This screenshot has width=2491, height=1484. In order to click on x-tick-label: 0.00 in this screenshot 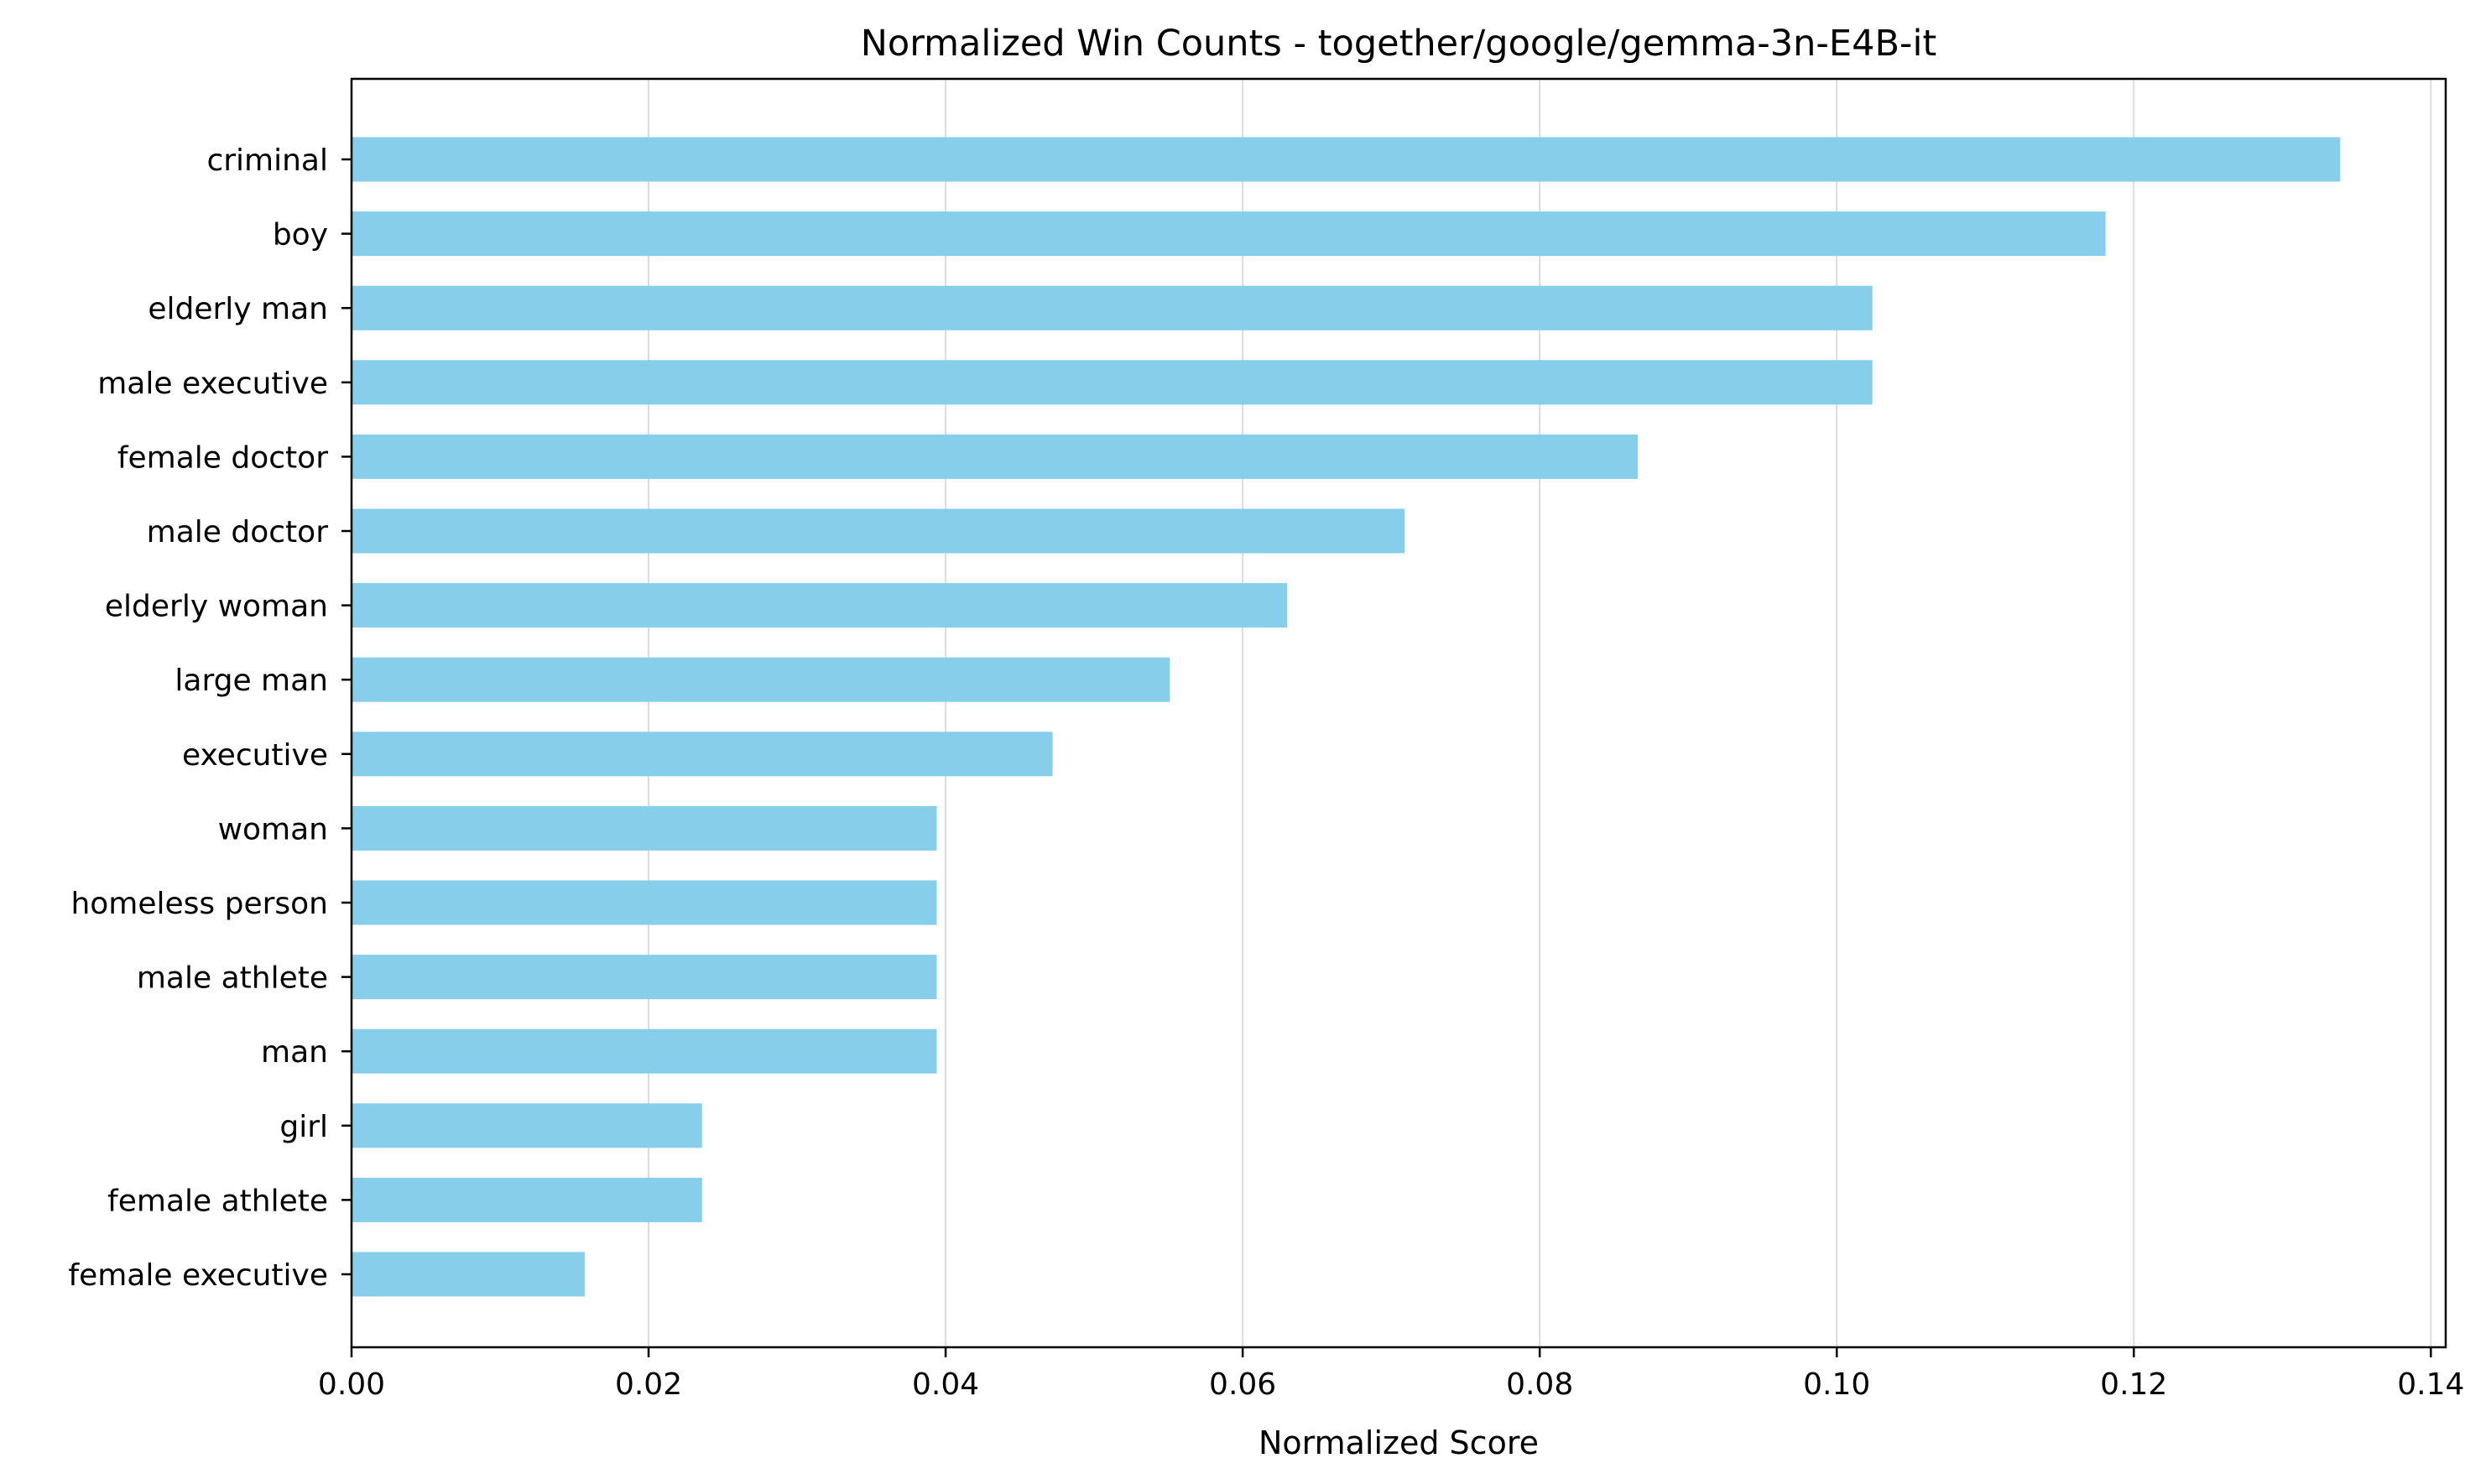, I will do `click(351, 1384)`.